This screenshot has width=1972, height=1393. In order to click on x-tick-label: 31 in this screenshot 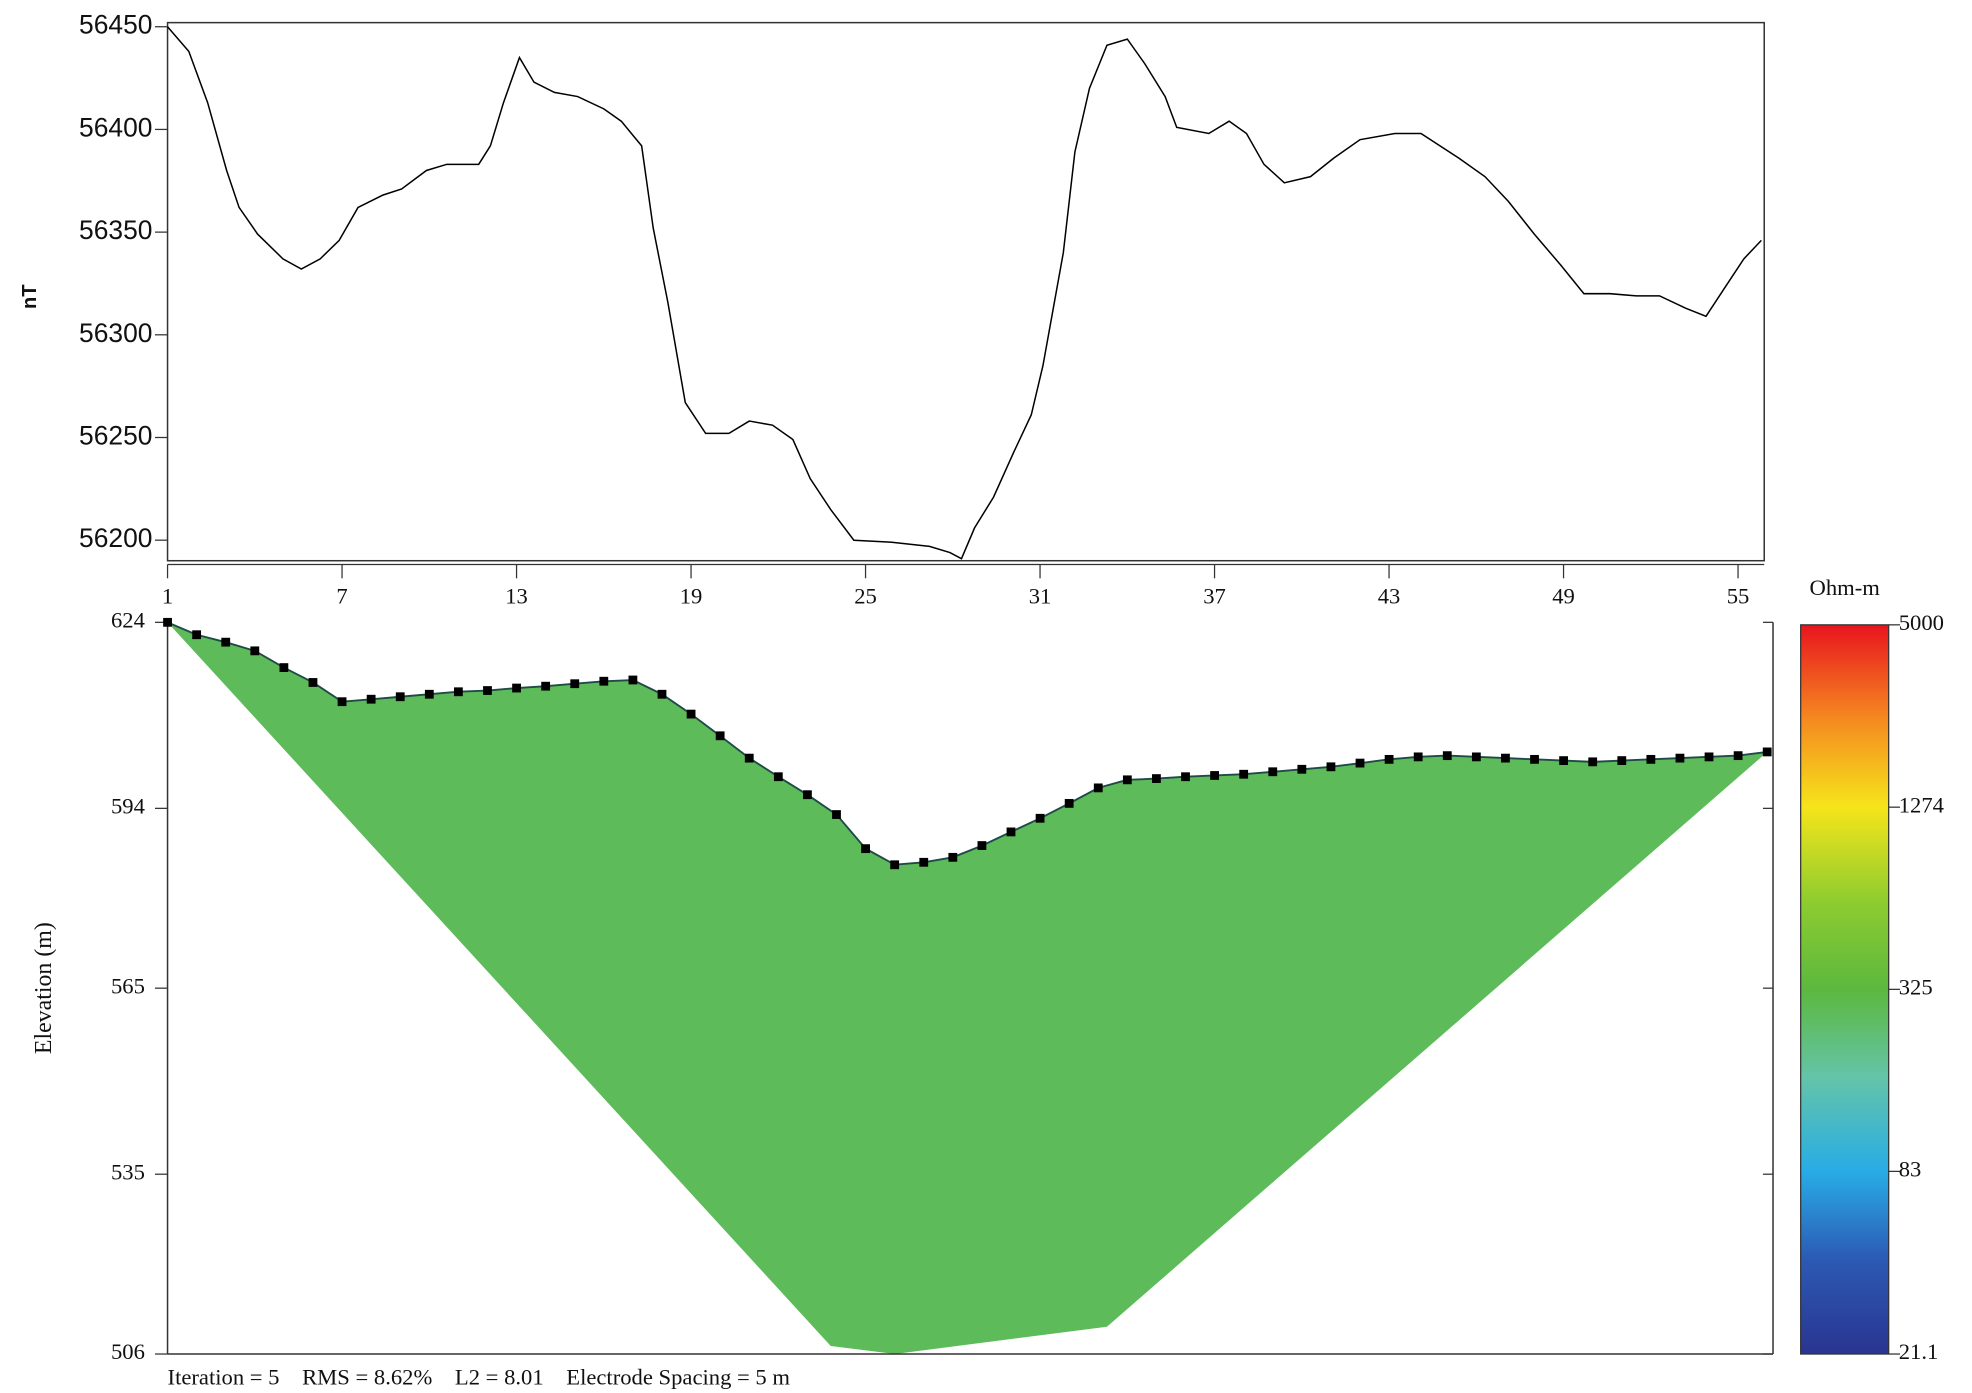, I will do `click(1040, 596)`.